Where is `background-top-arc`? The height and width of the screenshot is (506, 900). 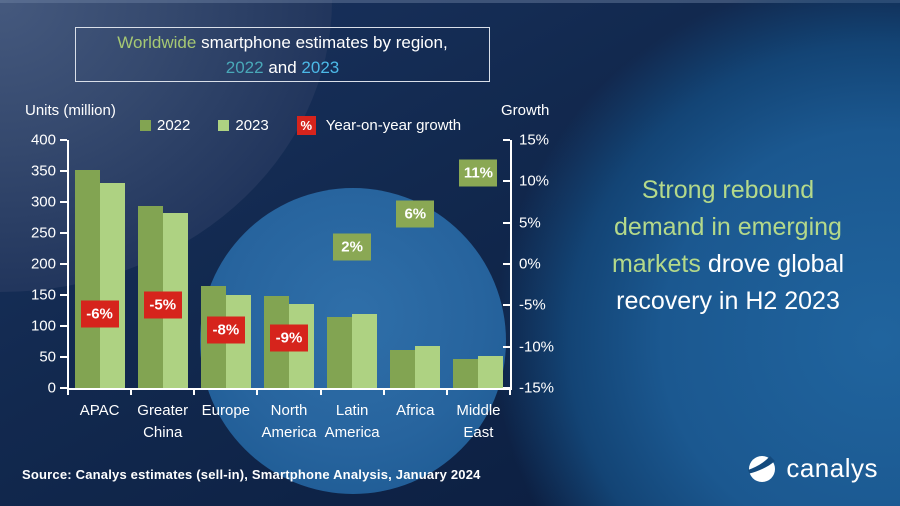
background-top-arc is located at coordinates (450, 1).